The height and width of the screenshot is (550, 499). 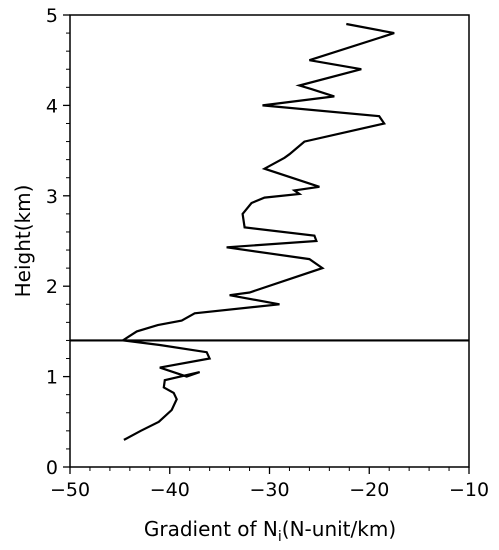 What do you see at coordinates (70, 490) in the screenshot?
I see `x-tick-label: −50` at bounding box center [70, 490].